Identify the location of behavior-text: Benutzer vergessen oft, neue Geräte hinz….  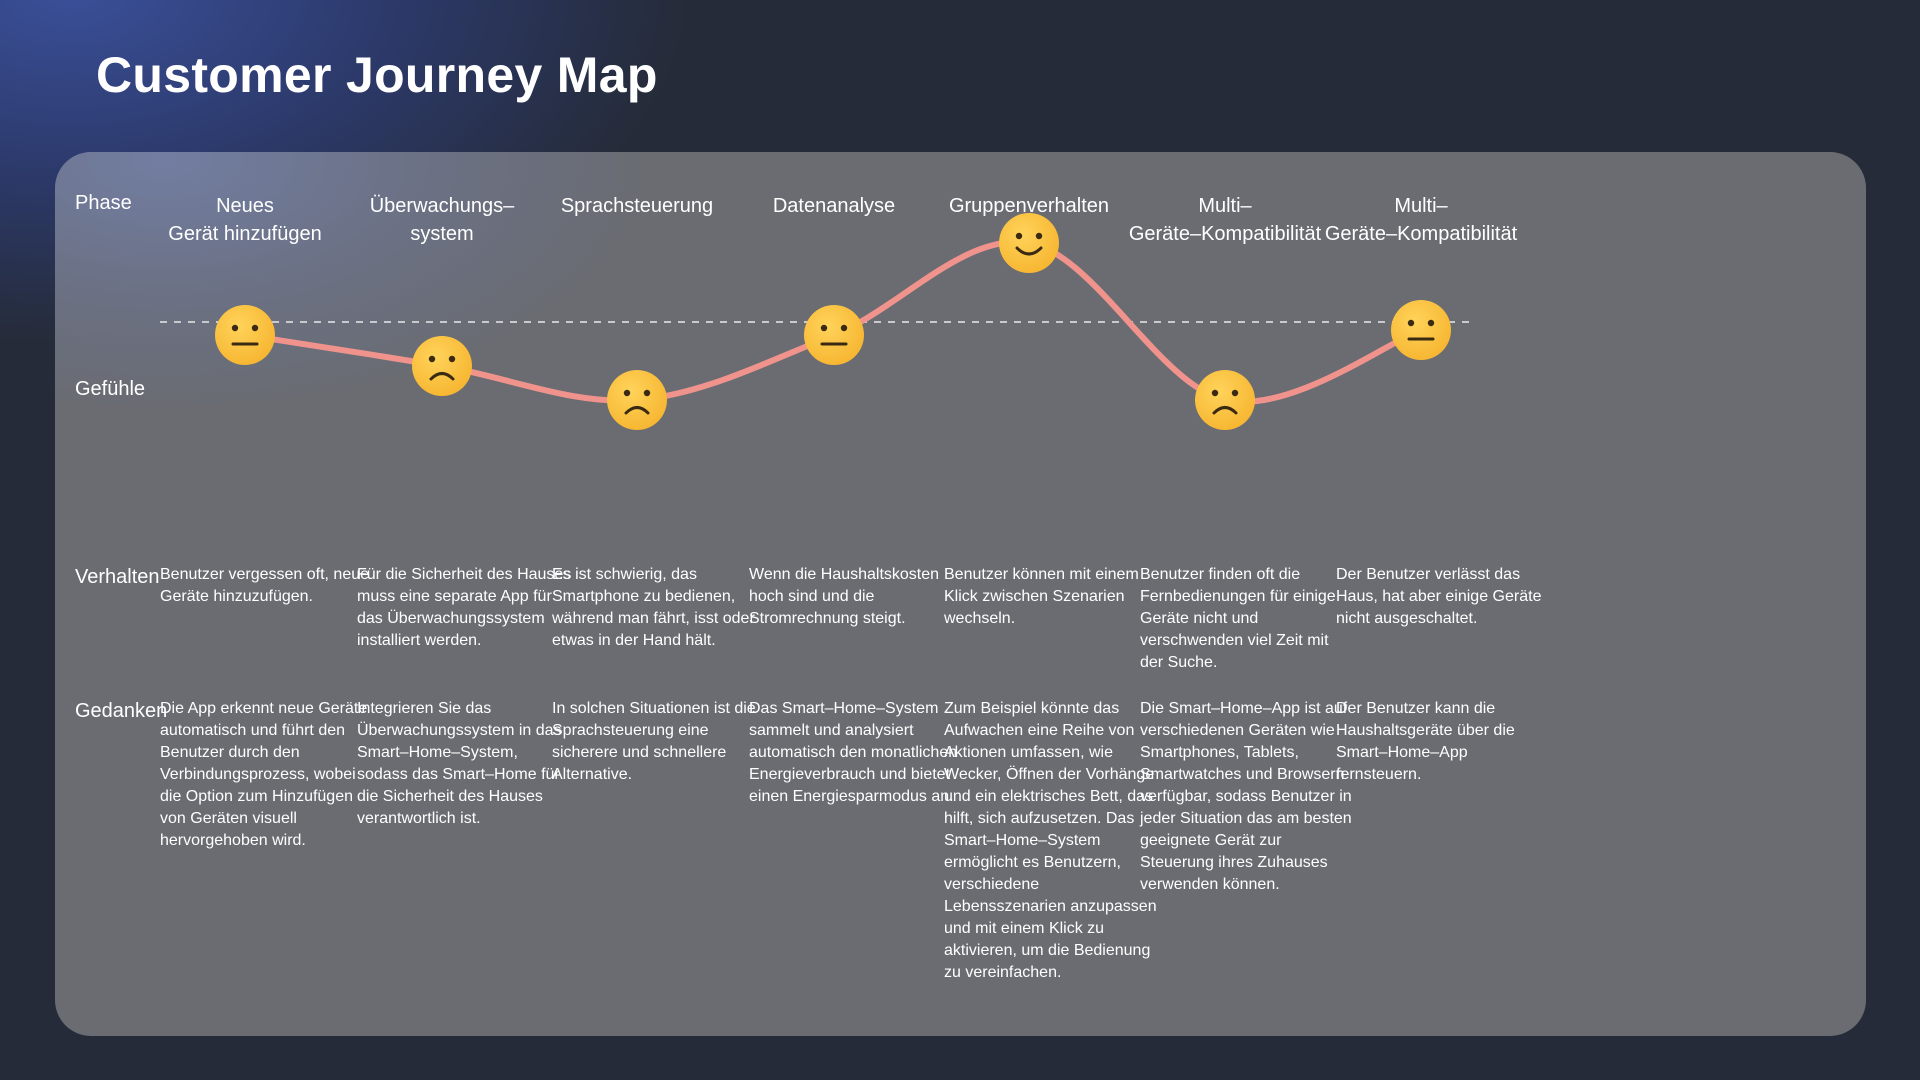
(265, 585).